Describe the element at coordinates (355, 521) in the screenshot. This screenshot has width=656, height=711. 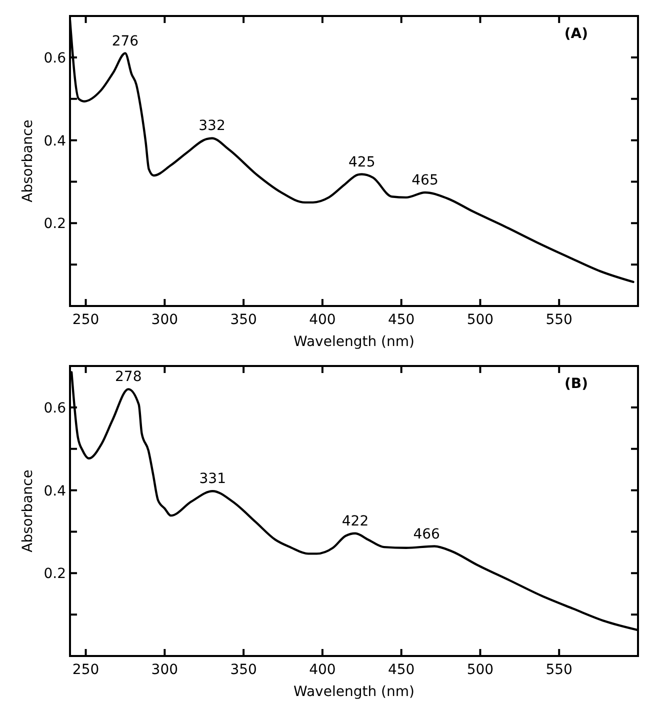
I see `annotation: 422` at that location.